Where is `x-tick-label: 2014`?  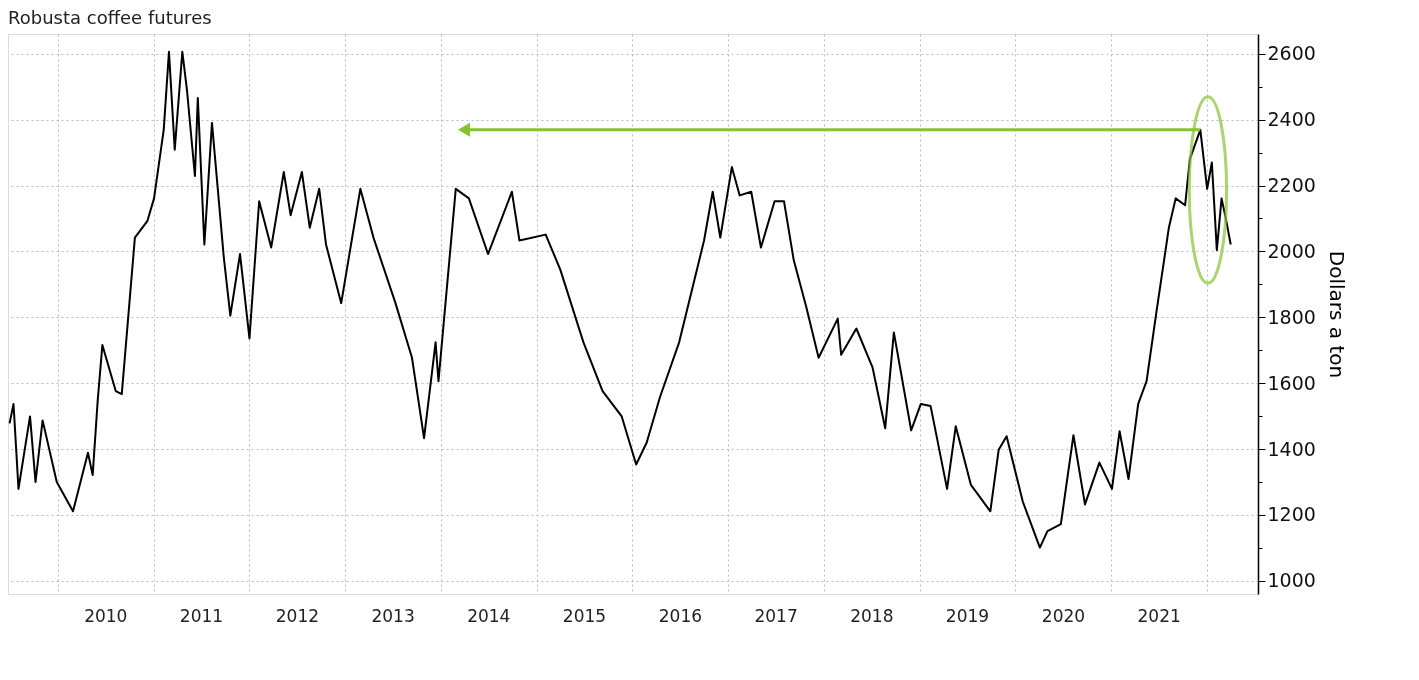
x-tick-label: 2014 is located at coordinates (489, 615).